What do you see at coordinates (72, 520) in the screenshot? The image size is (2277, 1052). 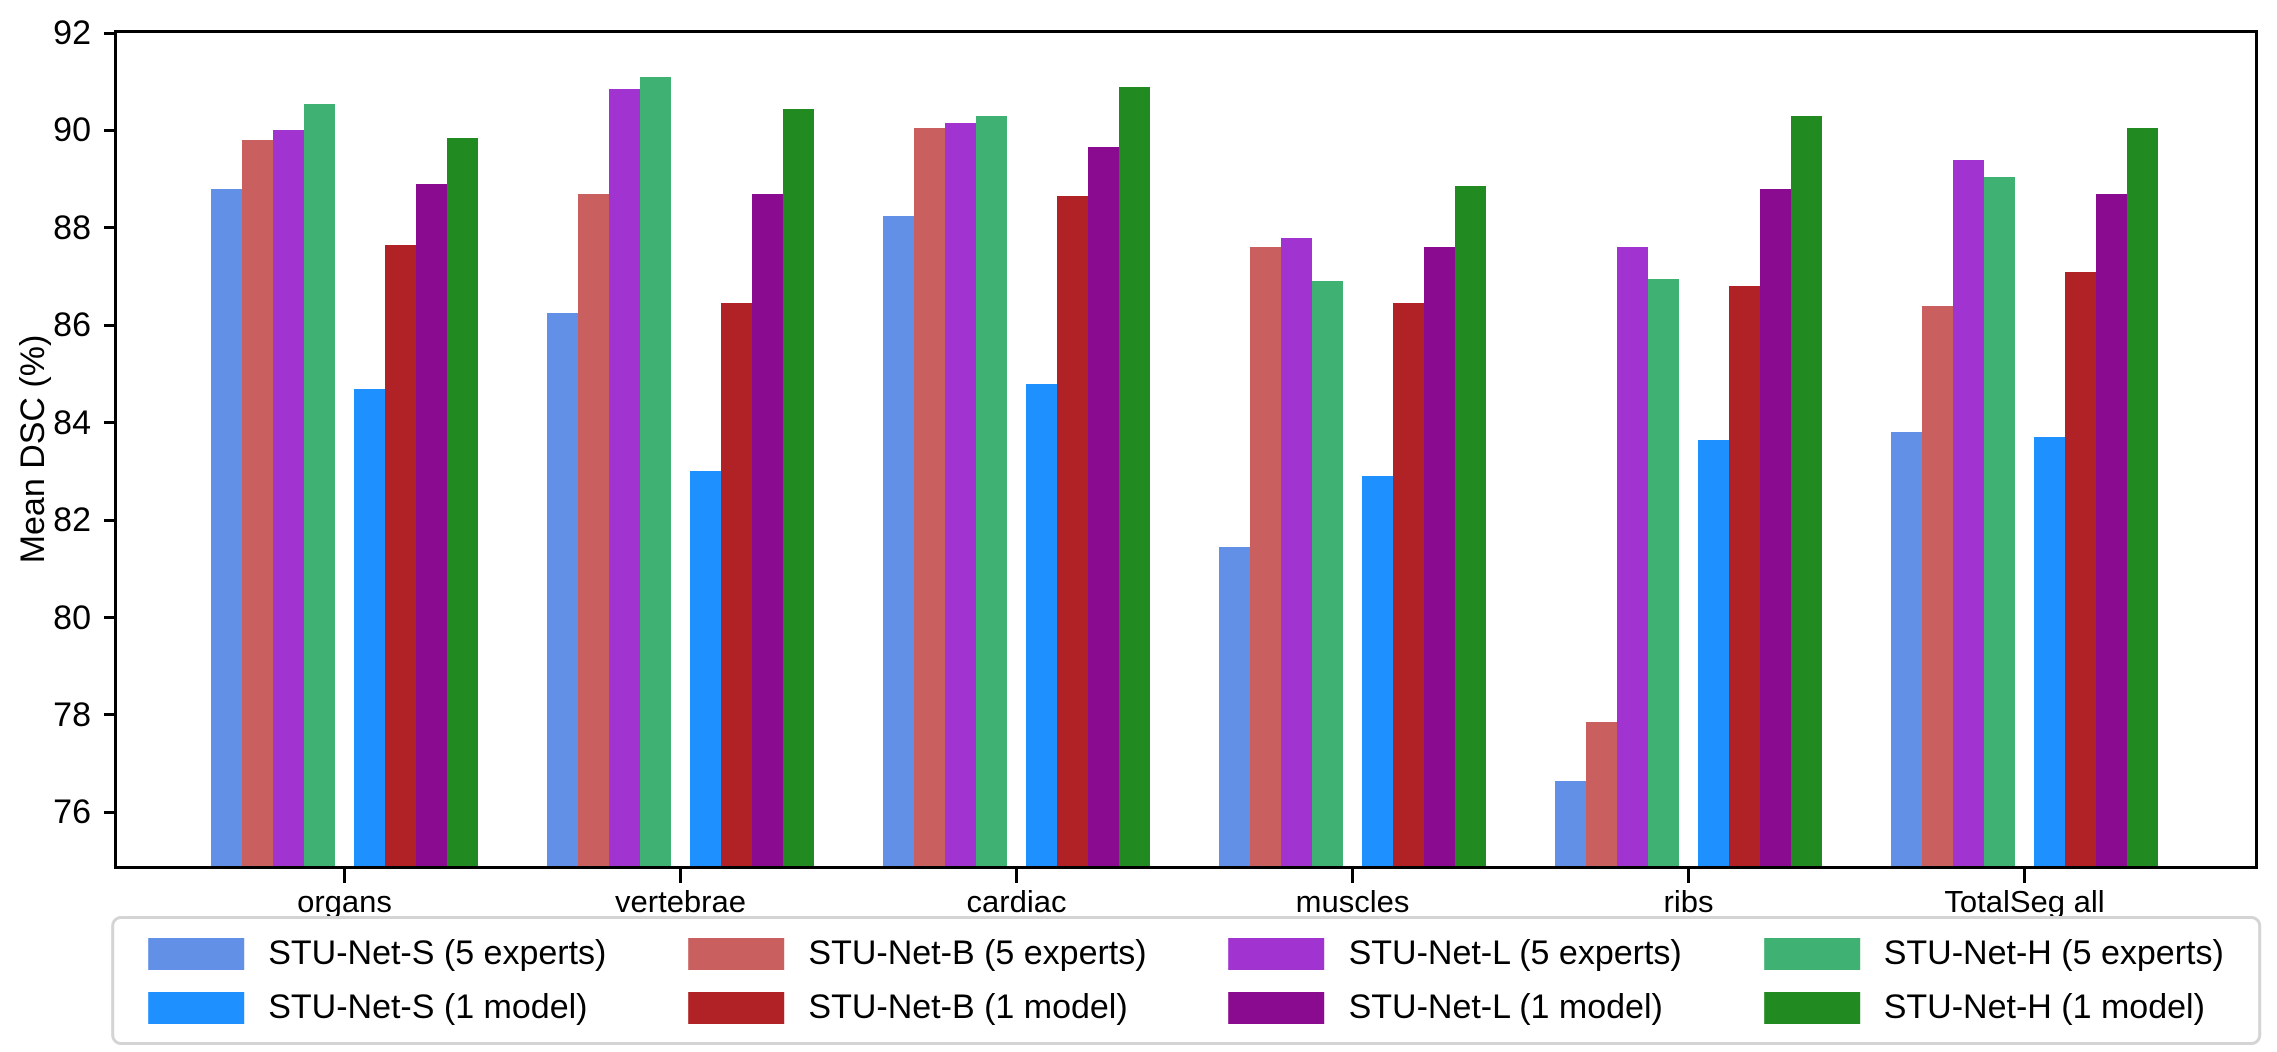 I see `y-tick-label: 82` at bounding box center [72, 520].